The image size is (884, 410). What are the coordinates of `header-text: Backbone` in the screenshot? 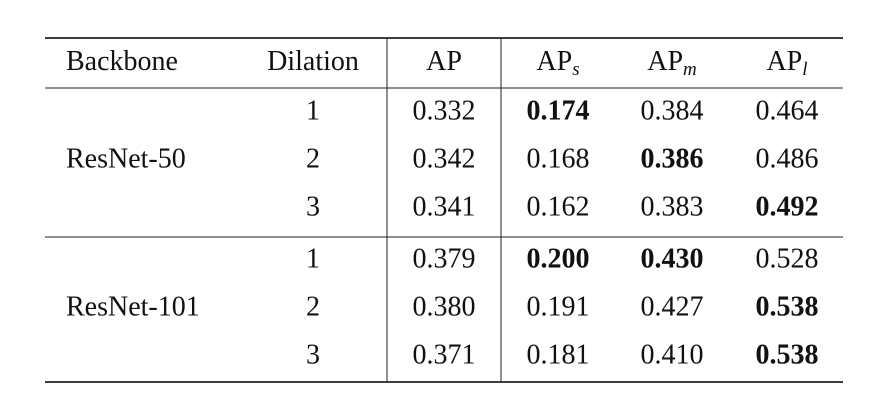 It's located at (122, 61).